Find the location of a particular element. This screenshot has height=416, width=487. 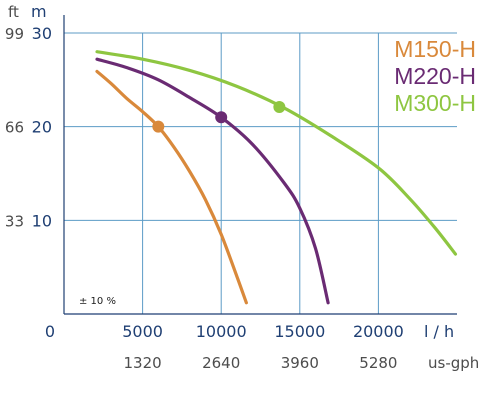

y-tick-label-secondary: 99 is located at coordinates (14, 34).